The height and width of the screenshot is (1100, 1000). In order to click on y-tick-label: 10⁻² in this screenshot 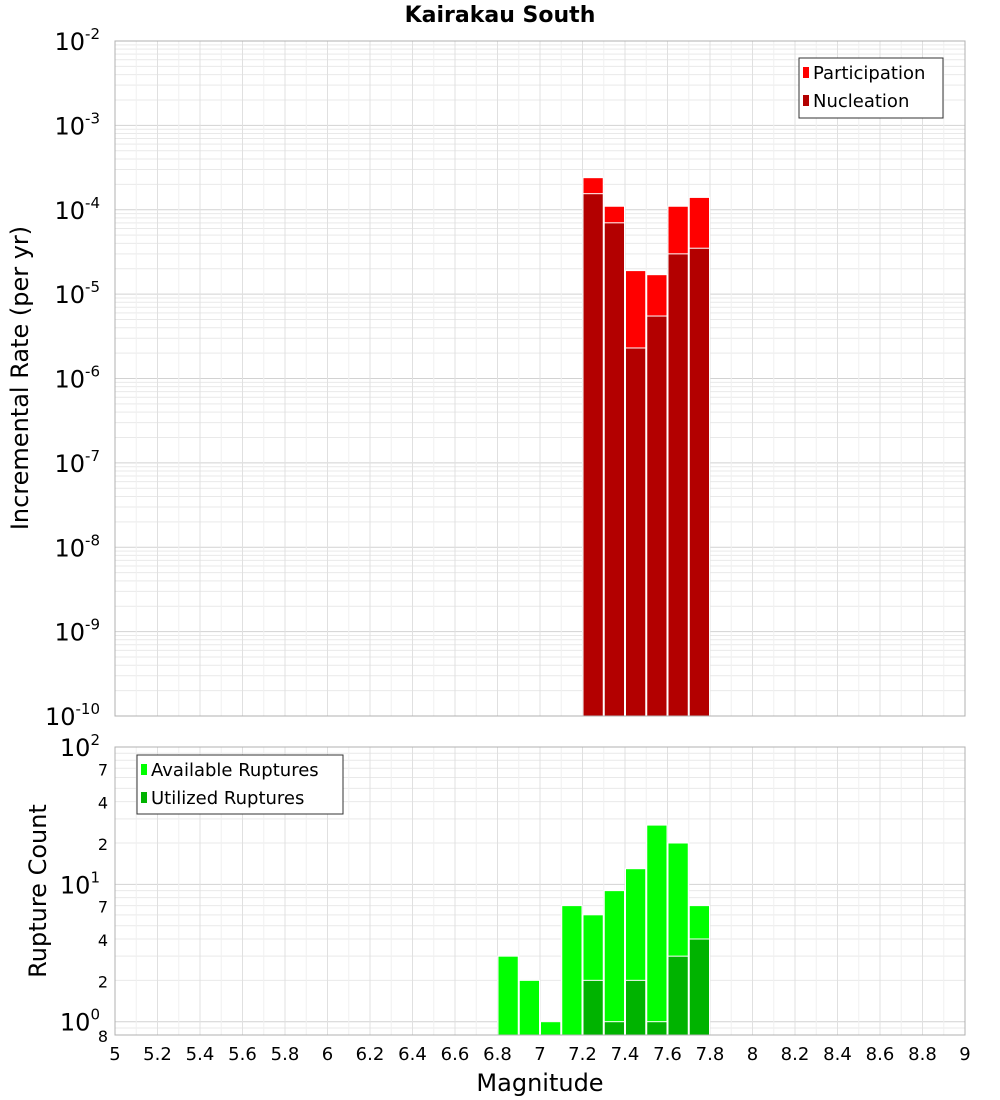, I will do `click(77, 40)`.